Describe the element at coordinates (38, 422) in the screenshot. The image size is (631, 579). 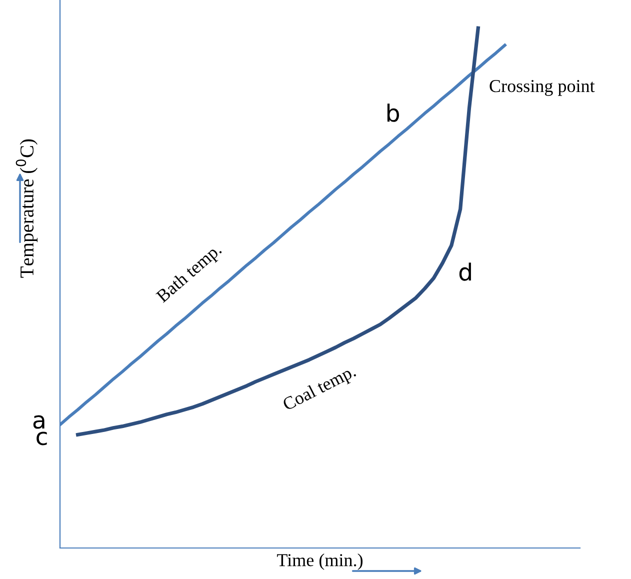
I see `text: a` at that location.